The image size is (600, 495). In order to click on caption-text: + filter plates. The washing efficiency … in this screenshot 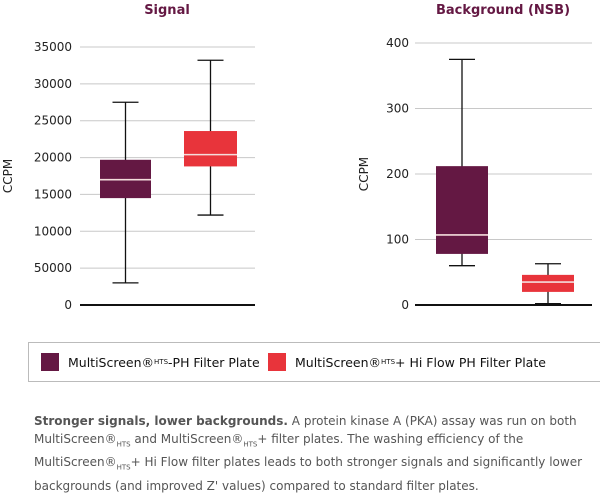, I will do `click(279, 451)`.